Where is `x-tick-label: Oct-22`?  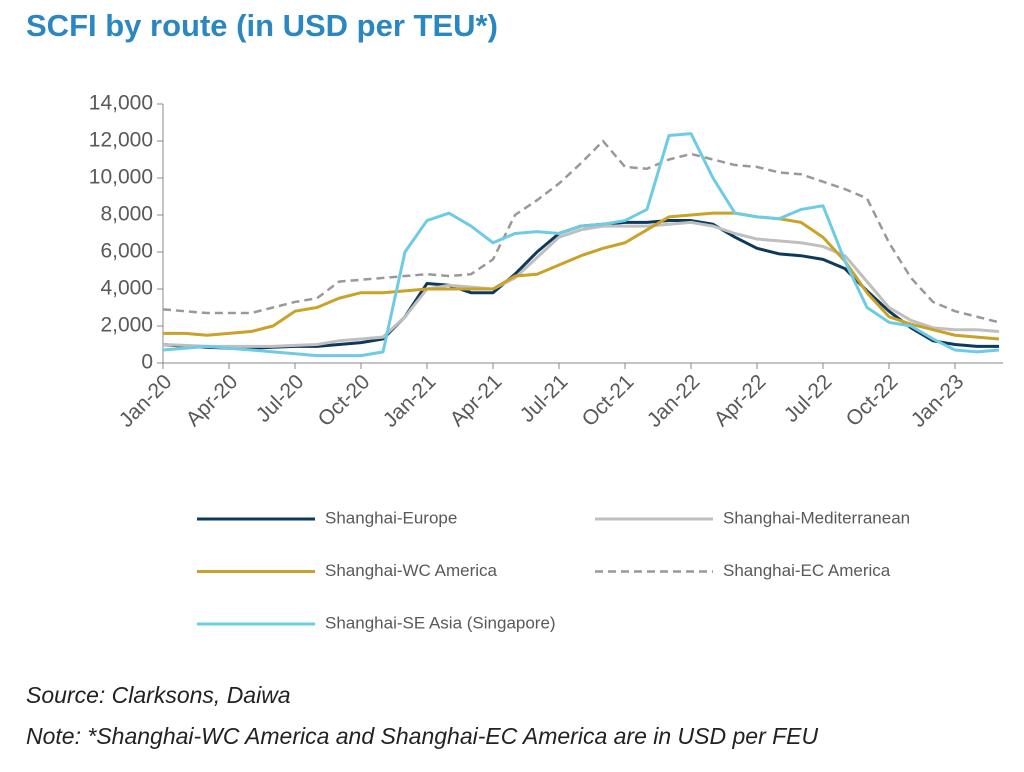
x-tick-label: Oct-22 is located at coordinates (872, 400).